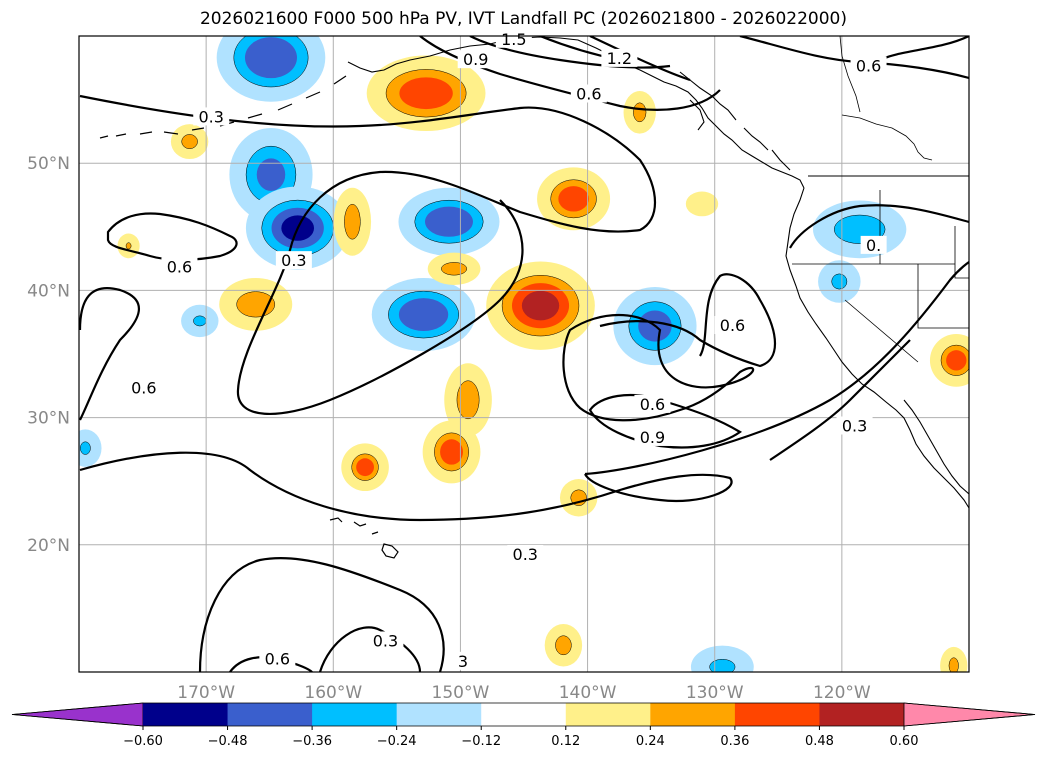  Describe the element at coordinates (715, 693) in the screenshot. I see `lon-tick-label: 130°W` at that location.